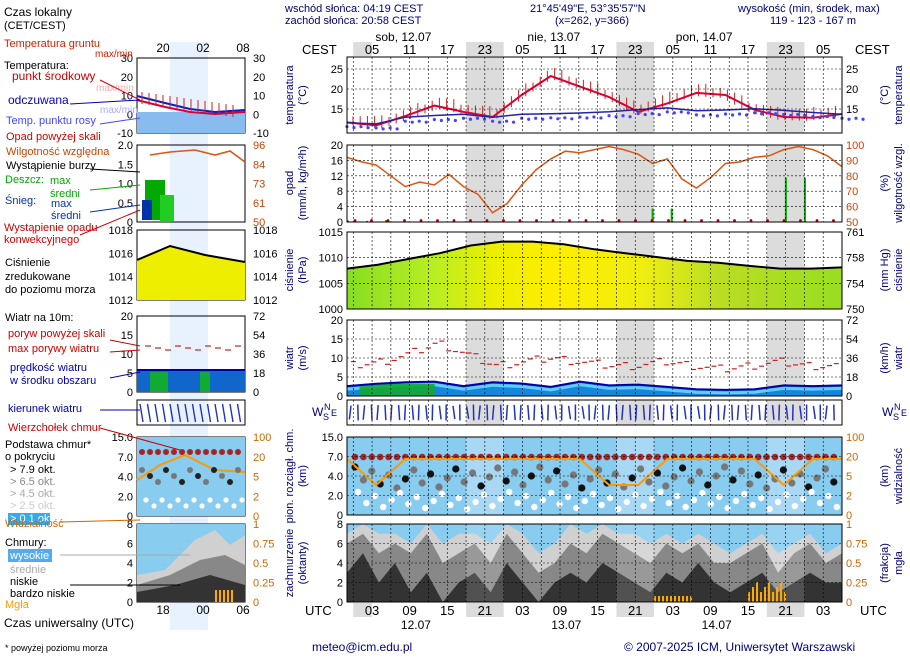  Describe the element at coordinates (592, 21) in the screenshot. I see `grid-text: (x=262, y=366)` at that location.